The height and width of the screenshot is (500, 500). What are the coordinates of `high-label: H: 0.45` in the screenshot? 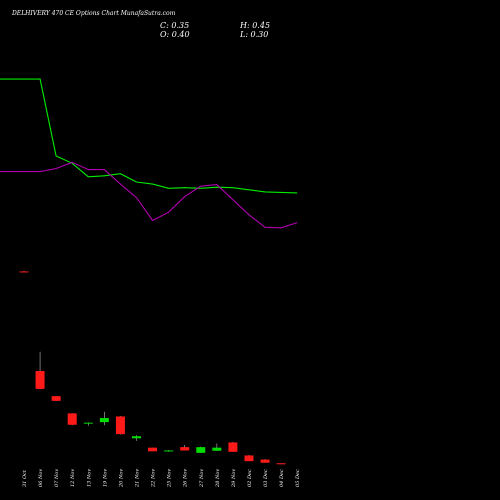 It's located at (254, 25).